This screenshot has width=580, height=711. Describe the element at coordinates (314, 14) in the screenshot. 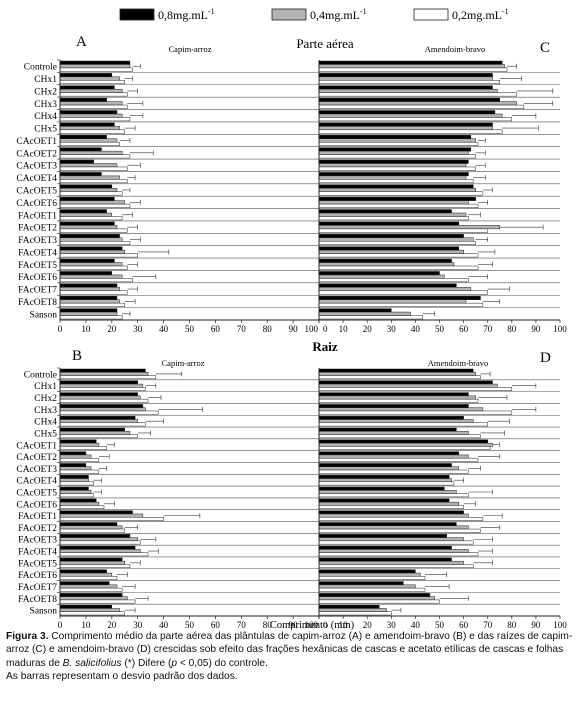

I see `legend: 0,8mg.mL-1 0,4mg.mL-1 0,2mg.mL-1` at that location.